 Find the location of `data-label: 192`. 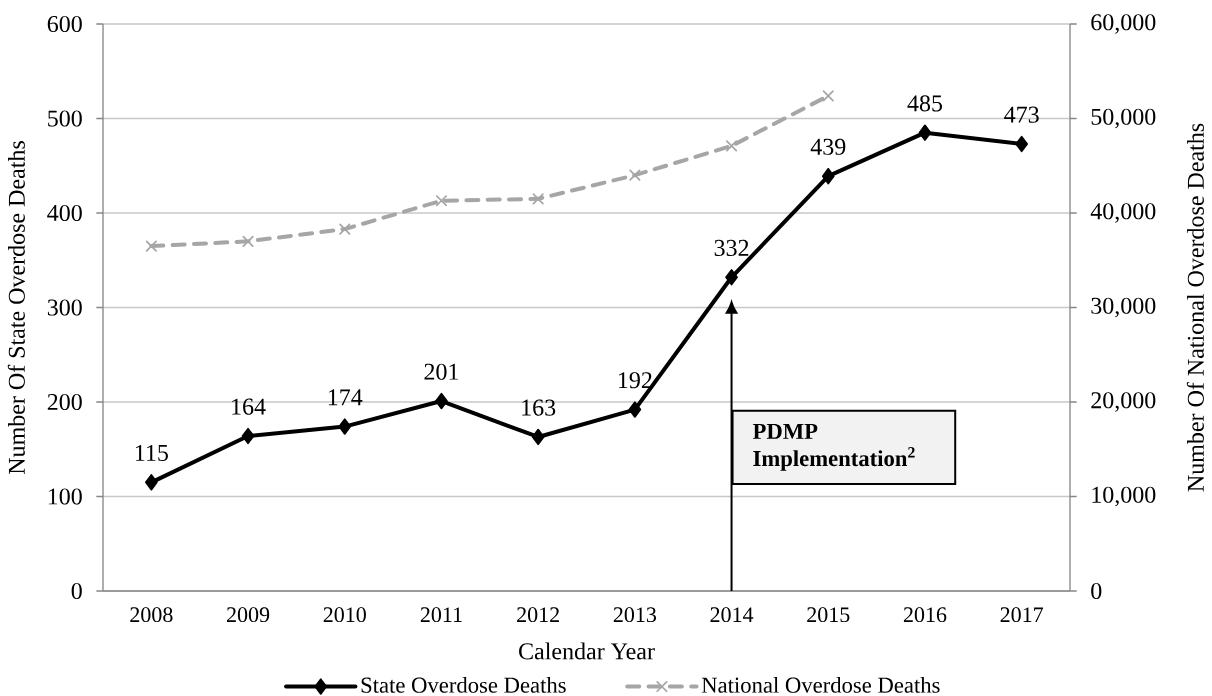

data-label: 192 is located at coordinates (635, 380).